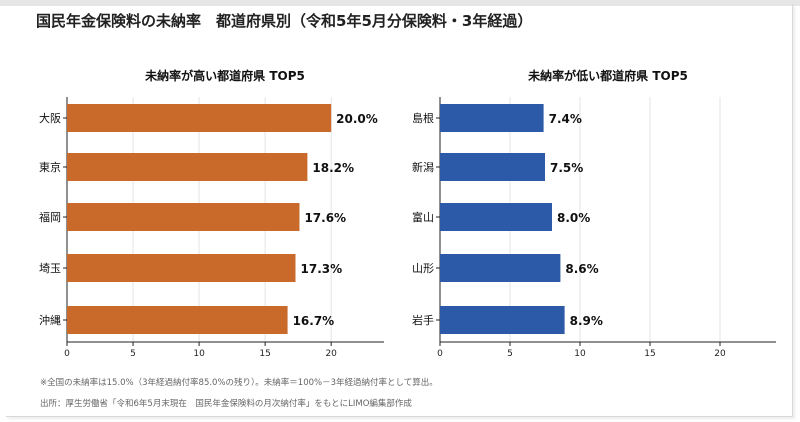 The image size is (800, 422). What do you see at coordinates (314, 321) in the screenshot?
I see `high-value-label: 16.7%` at bounding box center [314, 321].